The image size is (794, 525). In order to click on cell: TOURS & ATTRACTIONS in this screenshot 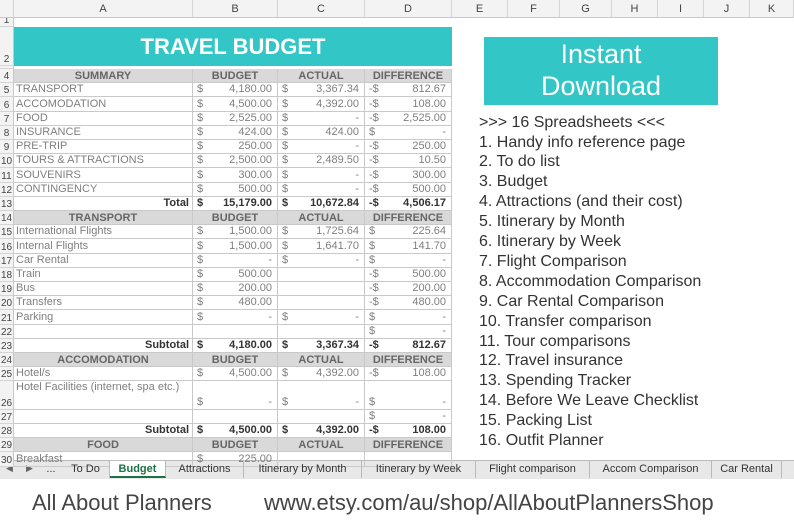, I will do `click(103, 161)`.